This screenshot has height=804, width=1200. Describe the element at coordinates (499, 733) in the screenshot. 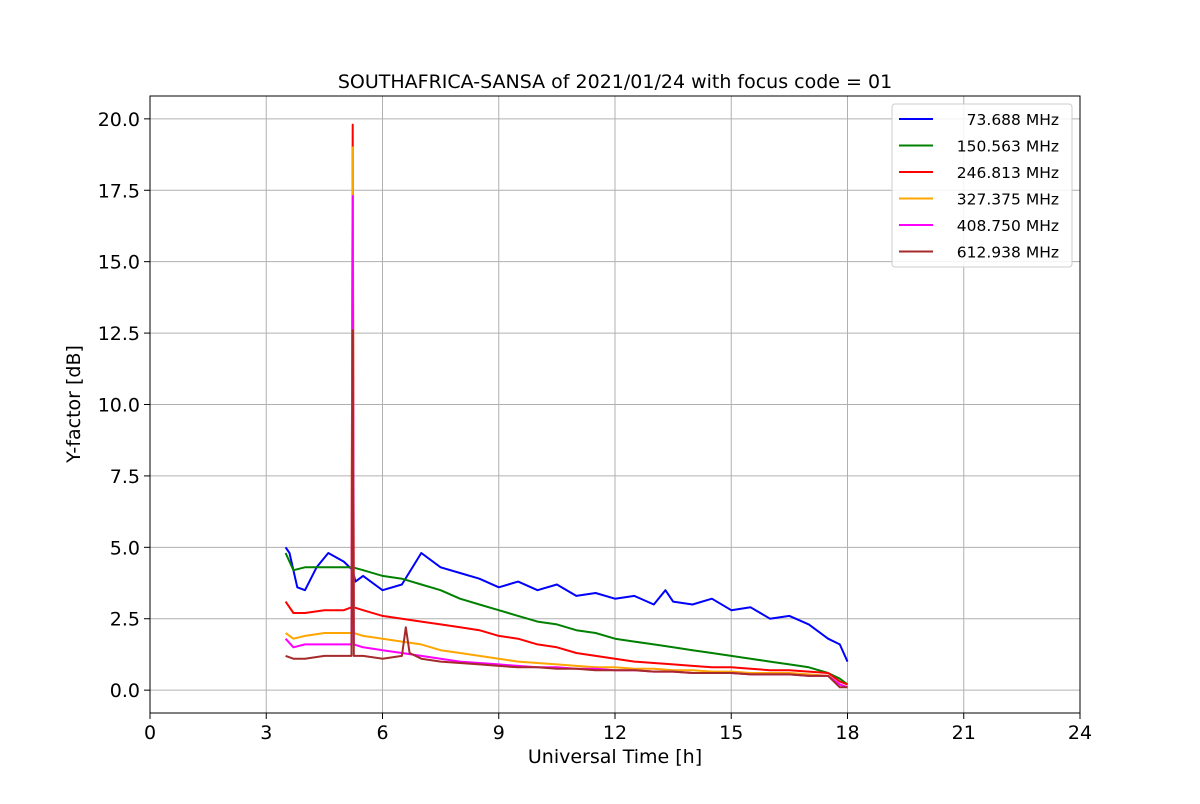

I see `x-tick-label: 9` at that location.